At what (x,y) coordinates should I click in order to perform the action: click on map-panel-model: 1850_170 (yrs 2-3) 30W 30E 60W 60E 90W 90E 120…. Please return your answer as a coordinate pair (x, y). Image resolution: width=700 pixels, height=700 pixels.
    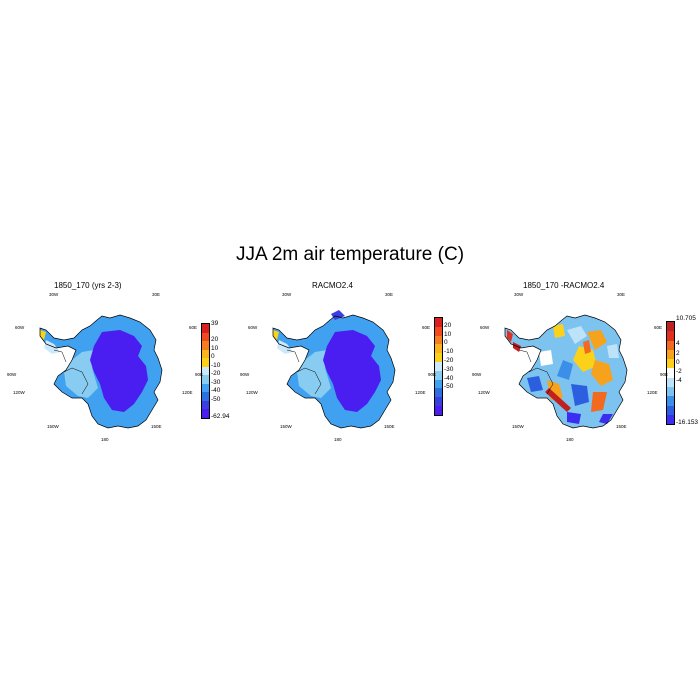
    Looking at the image, I should click on (118, 362).